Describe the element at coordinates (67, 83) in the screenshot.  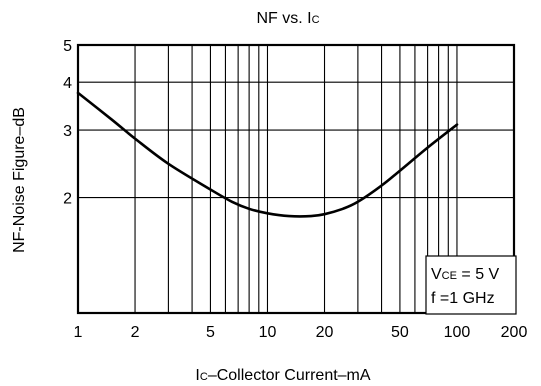
I see `y-tick-label: 4` at that location.